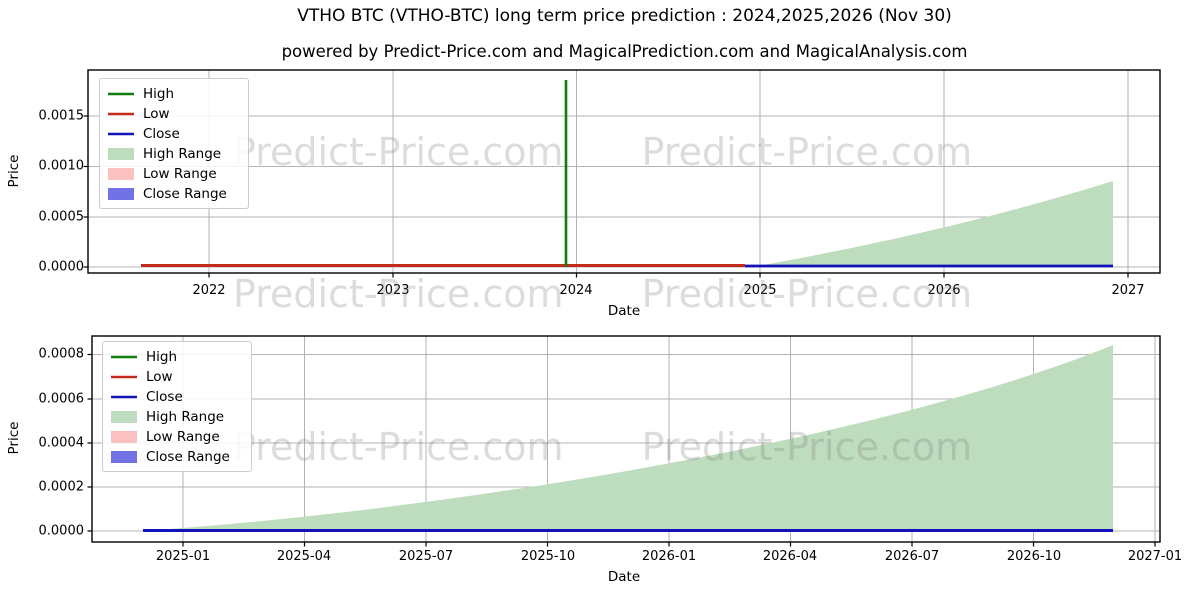 The width and height of the screenshot is (1200, 600). Describe the element at coordinates (576, 290) in the screenshot. I see `top-x-tick: 2024` at that location.